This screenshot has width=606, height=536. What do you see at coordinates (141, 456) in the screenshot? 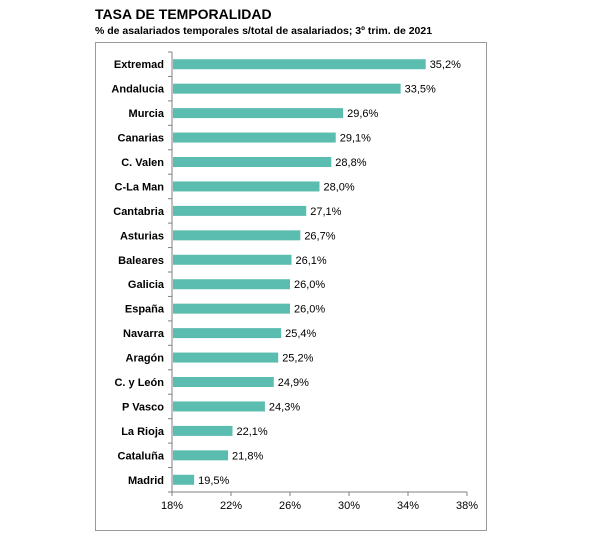
I see `category-label: Cataluña` at bounding box center [141, 456].